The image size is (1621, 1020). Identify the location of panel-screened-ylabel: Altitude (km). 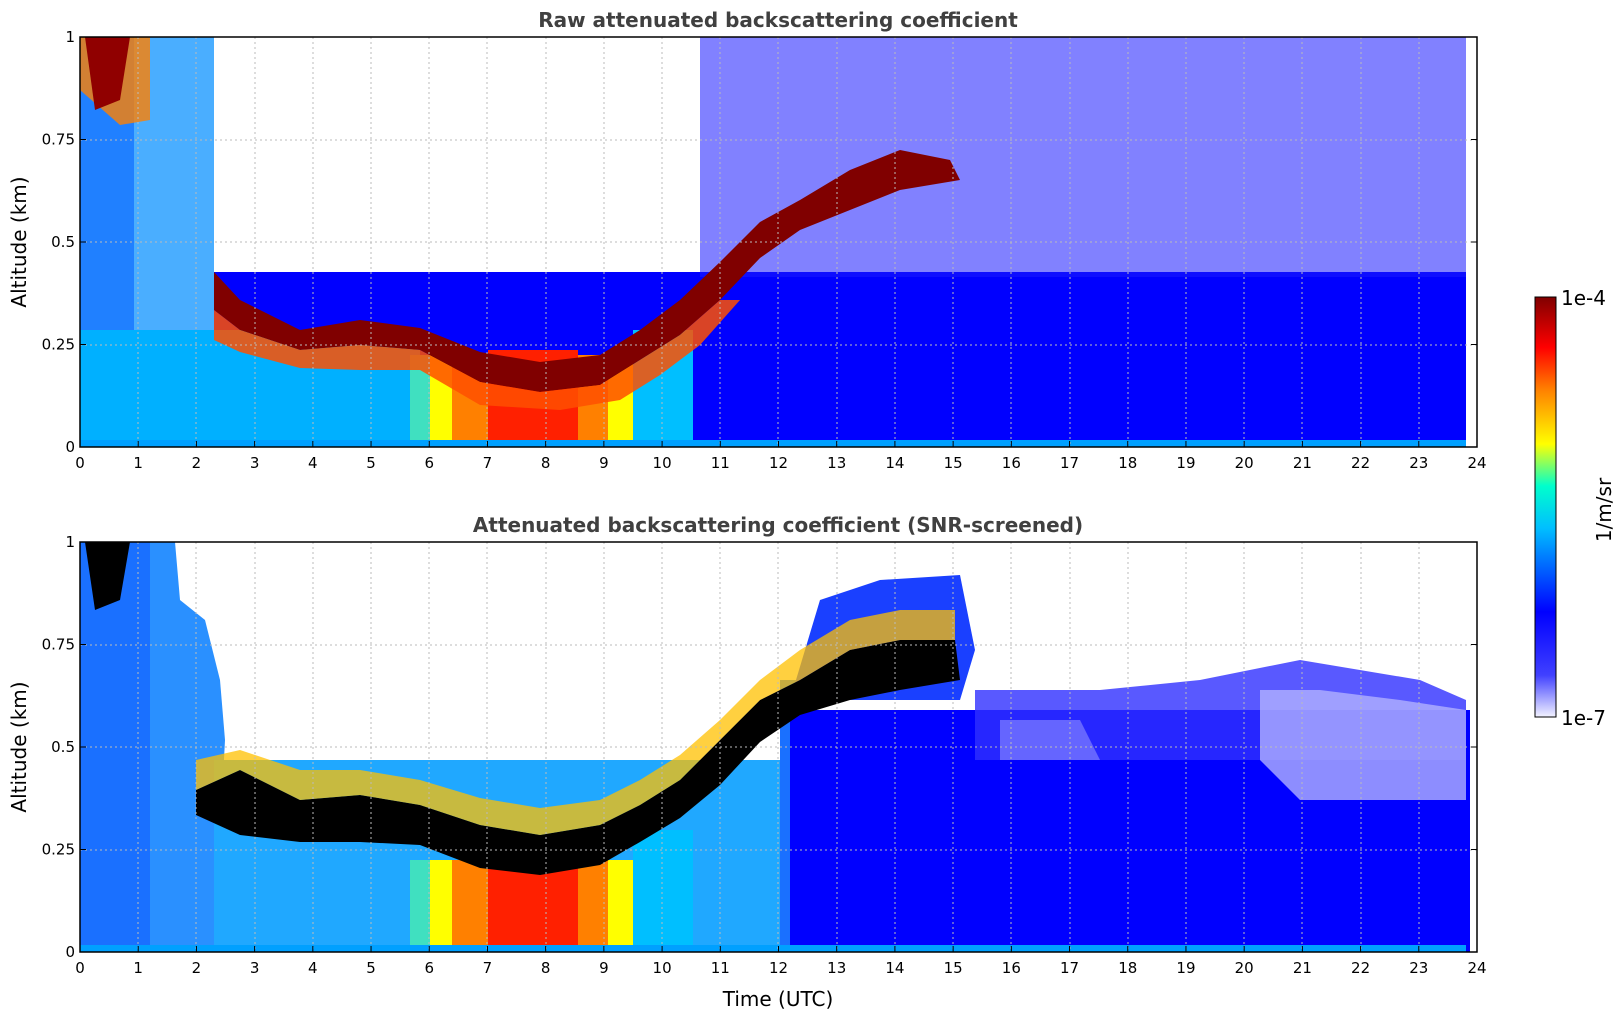
(19, 746).